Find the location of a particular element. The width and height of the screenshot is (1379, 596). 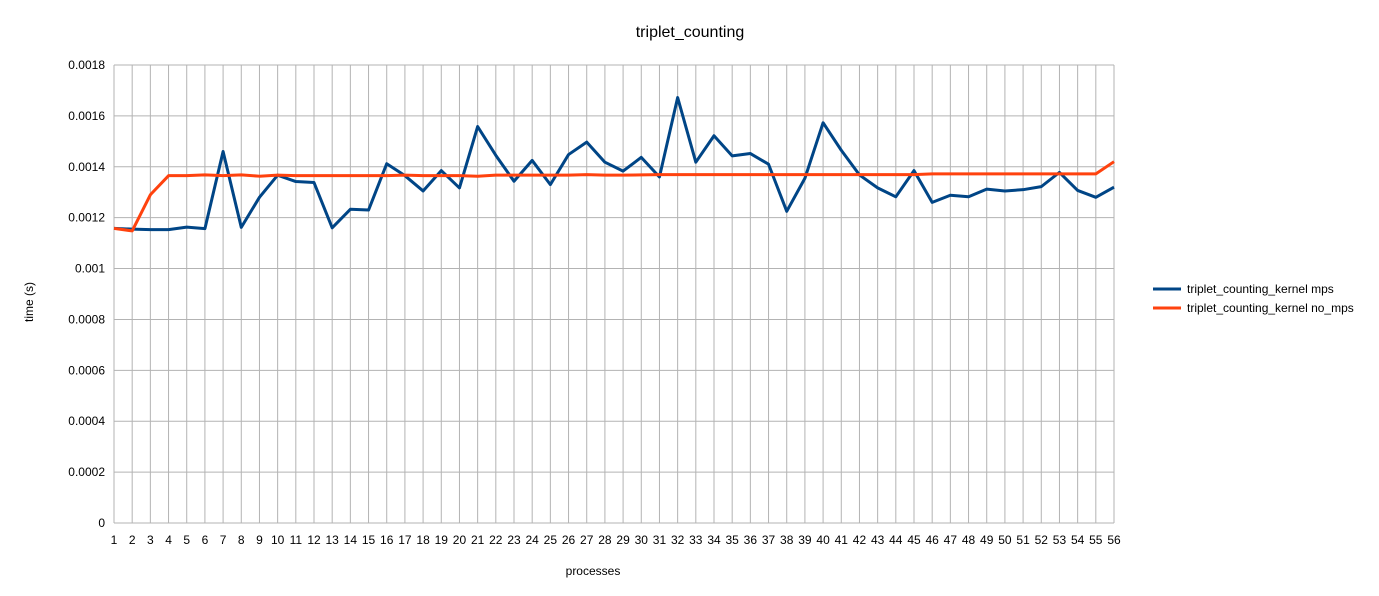

x-tick-label: 11 is located at coordinates (296, 540).